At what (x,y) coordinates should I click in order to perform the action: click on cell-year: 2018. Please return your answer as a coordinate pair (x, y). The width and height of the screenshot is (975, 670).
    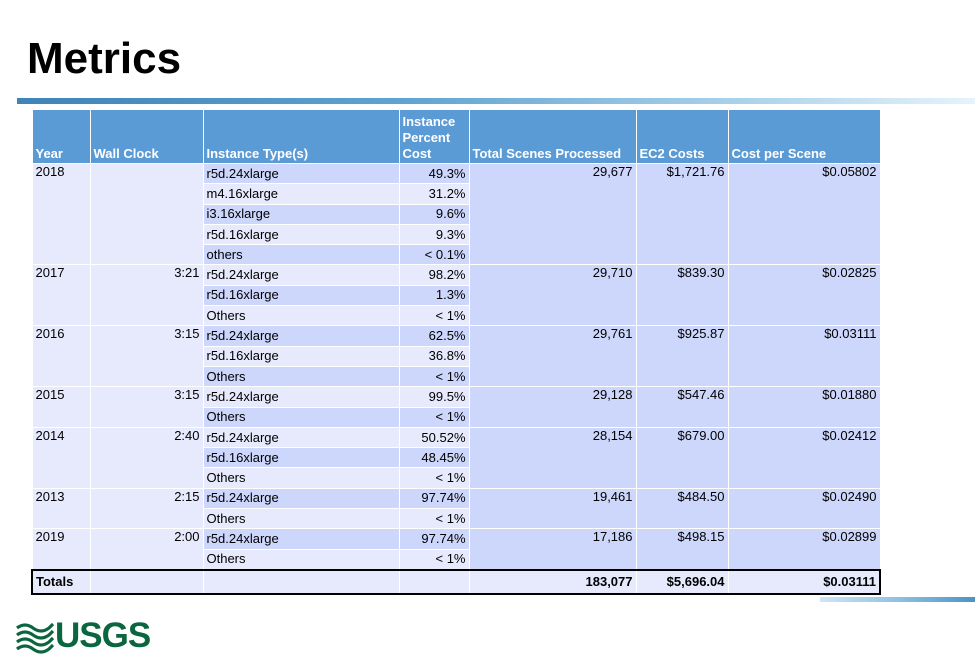
    Looking at the image, I should click on (61, 214).